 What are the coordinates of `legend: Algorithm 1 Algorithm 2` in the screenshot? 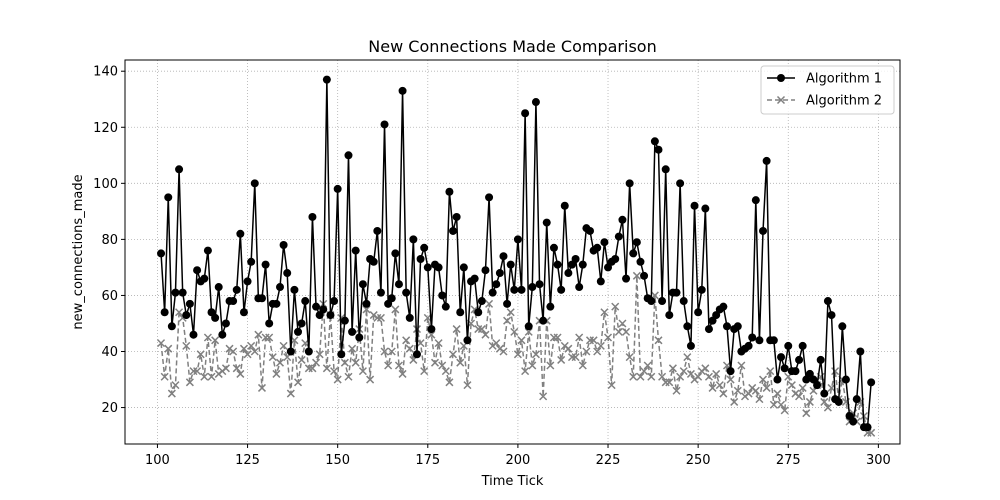 It's located at (827, 90).